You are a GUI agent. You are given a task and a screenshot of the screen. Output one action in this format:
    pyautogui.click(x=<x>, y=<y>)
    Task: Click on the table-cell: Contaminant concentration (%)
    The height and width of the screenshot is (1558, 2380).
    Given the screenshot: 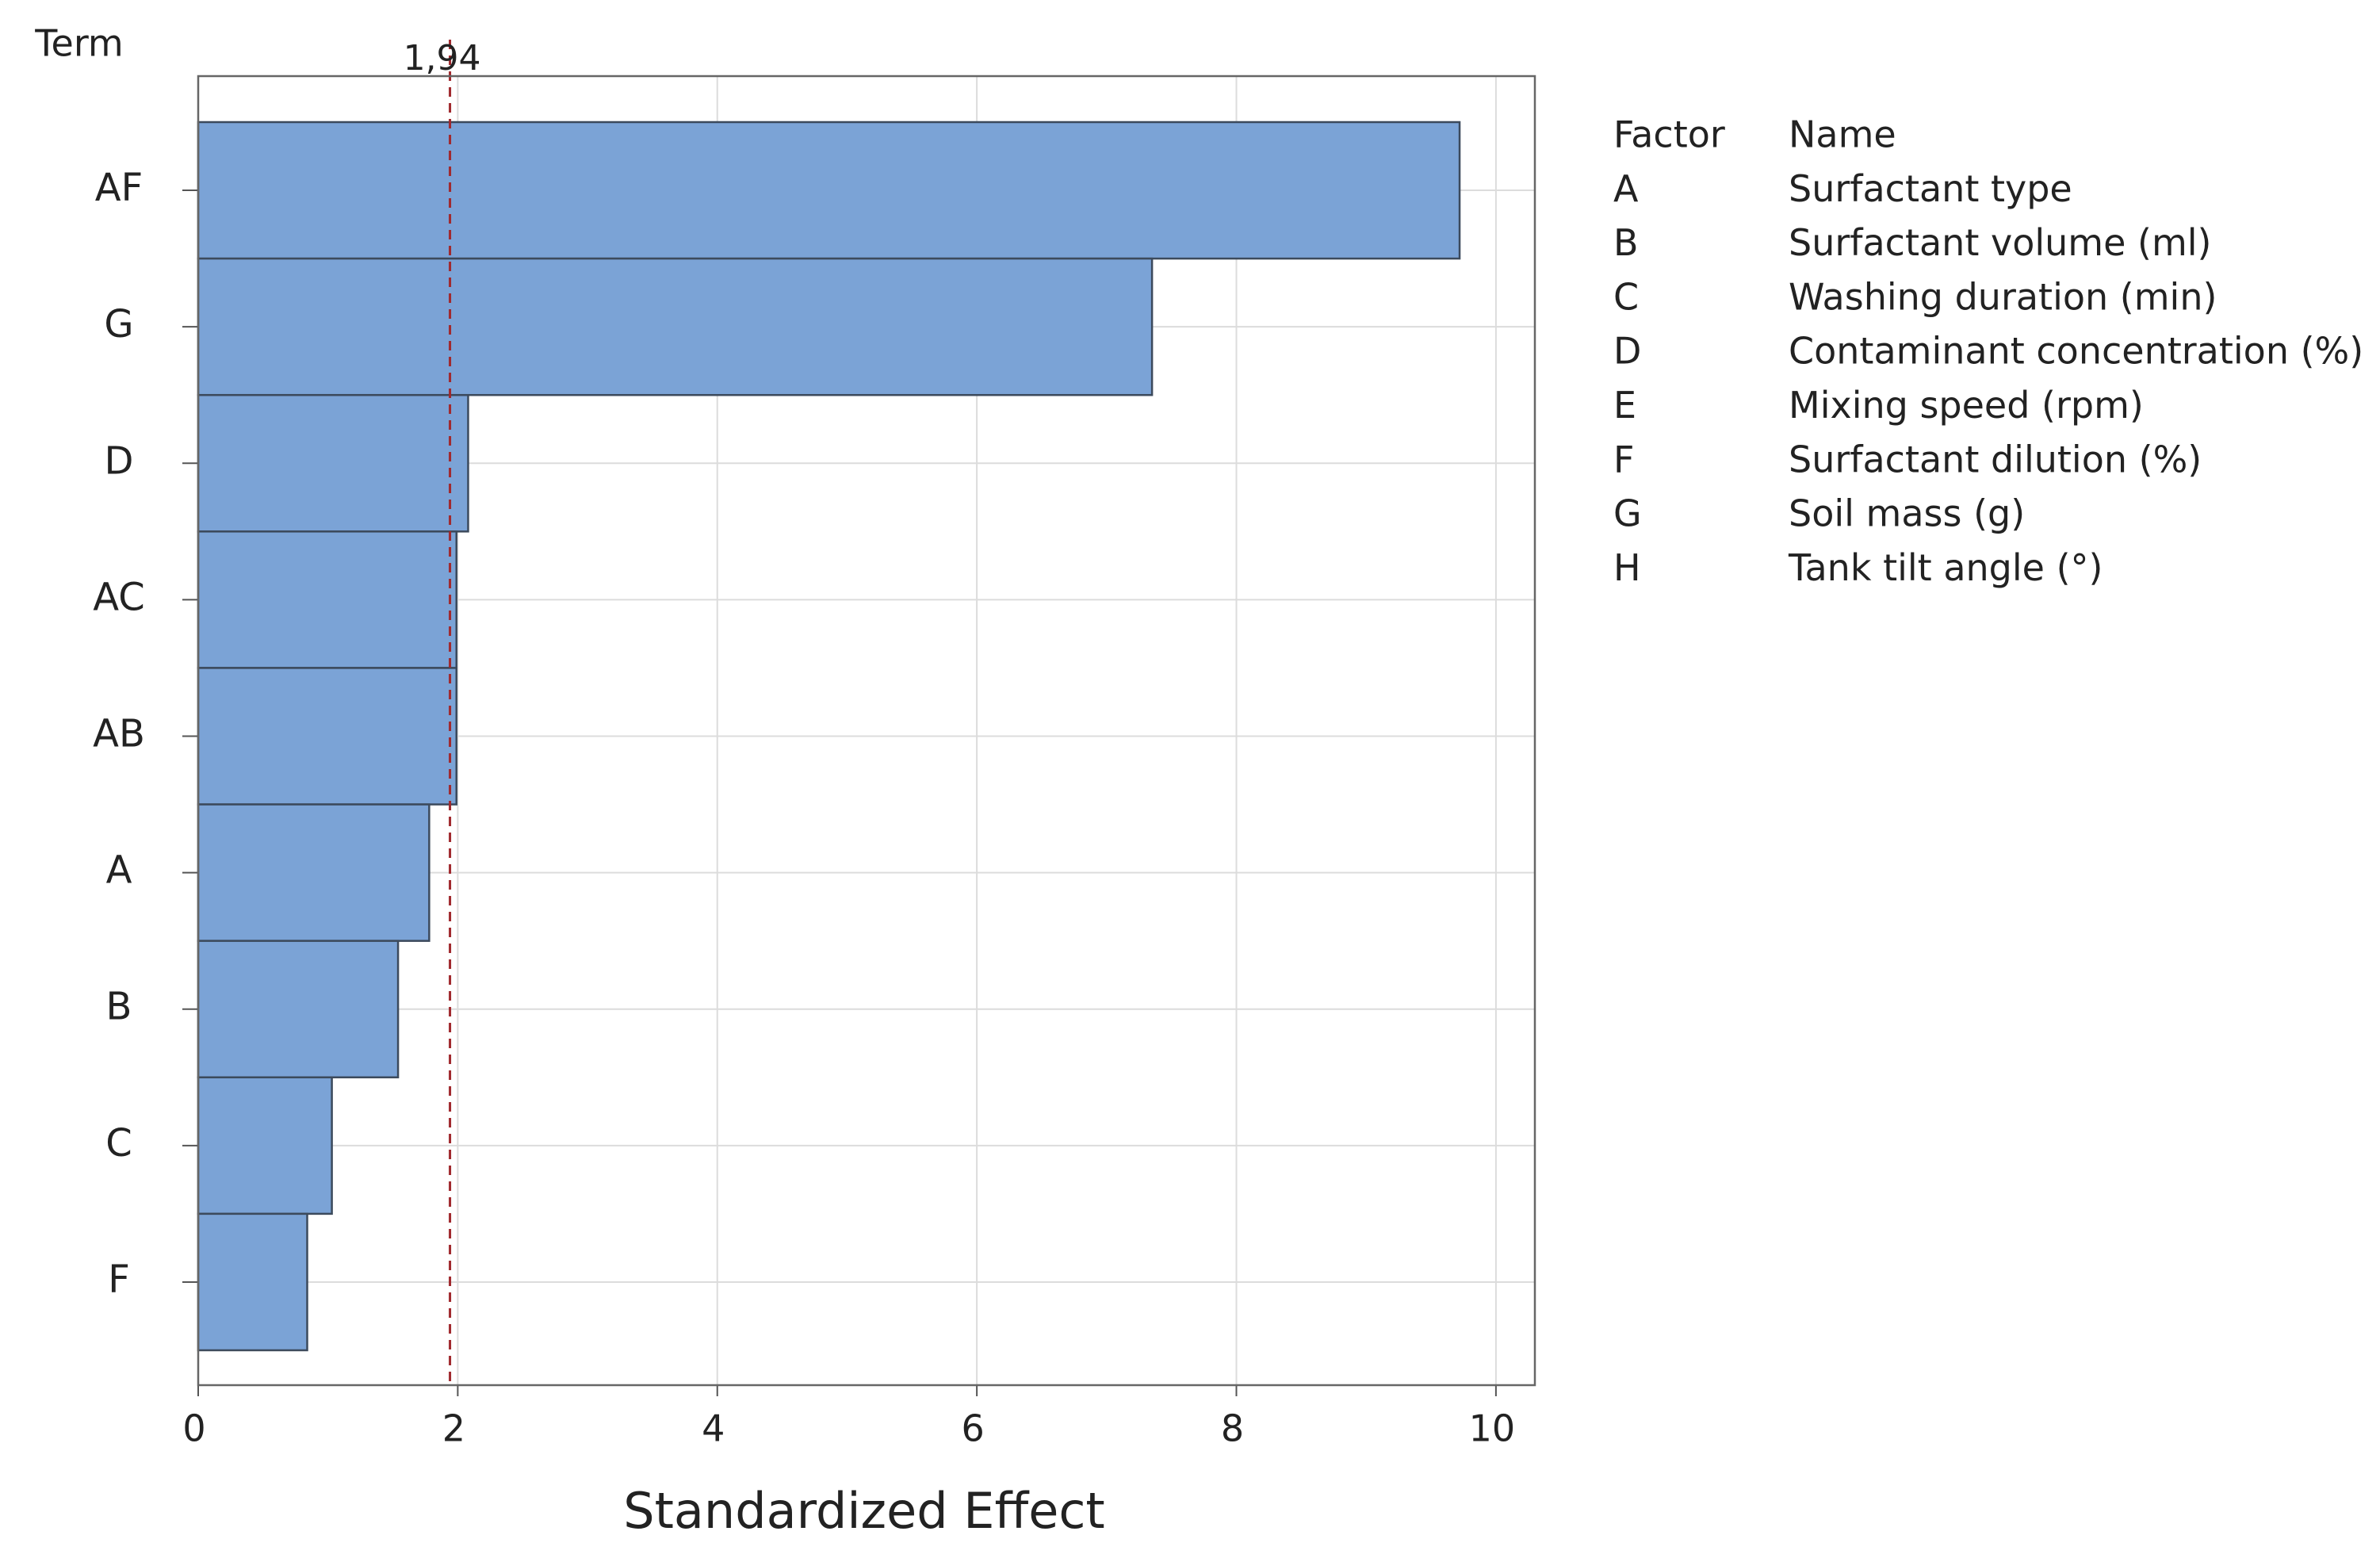 What is the action you would take?
    pyautogui.click(x=2076, y=352)
    